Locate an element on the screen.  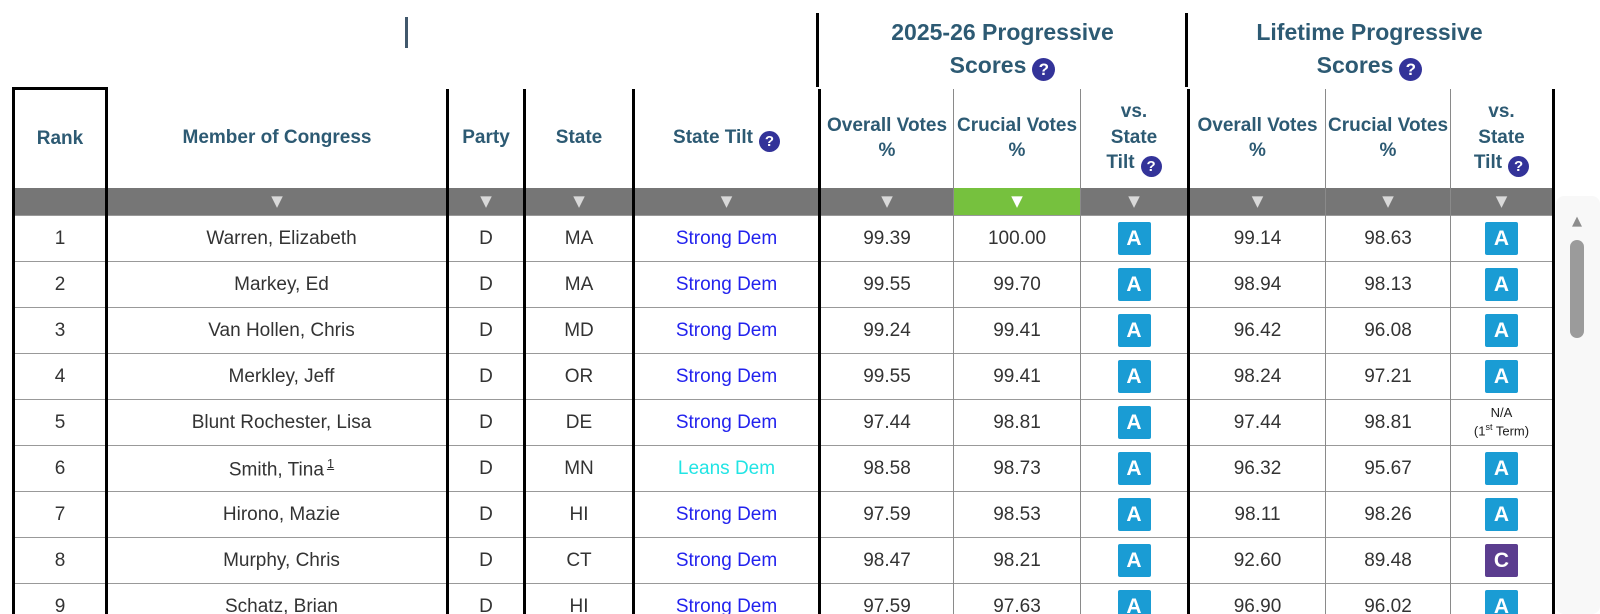
group-header-2025-26: 2025-26 Progressive Scores? is located at coordinates (1002, 49).